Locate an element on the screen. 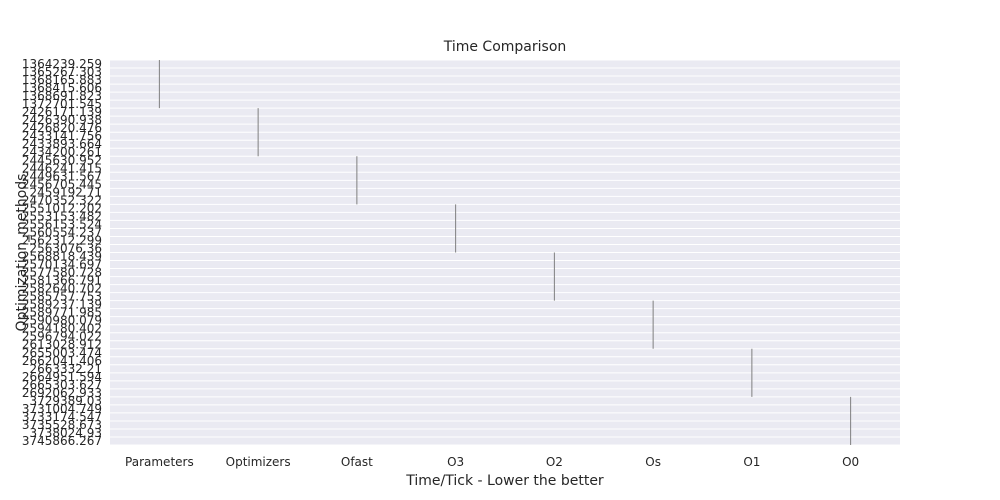 Image resolution: width=1000 pixels, height=500 pixels. y-tick-label: 2662041.406 is located at coordinates (62, 361).